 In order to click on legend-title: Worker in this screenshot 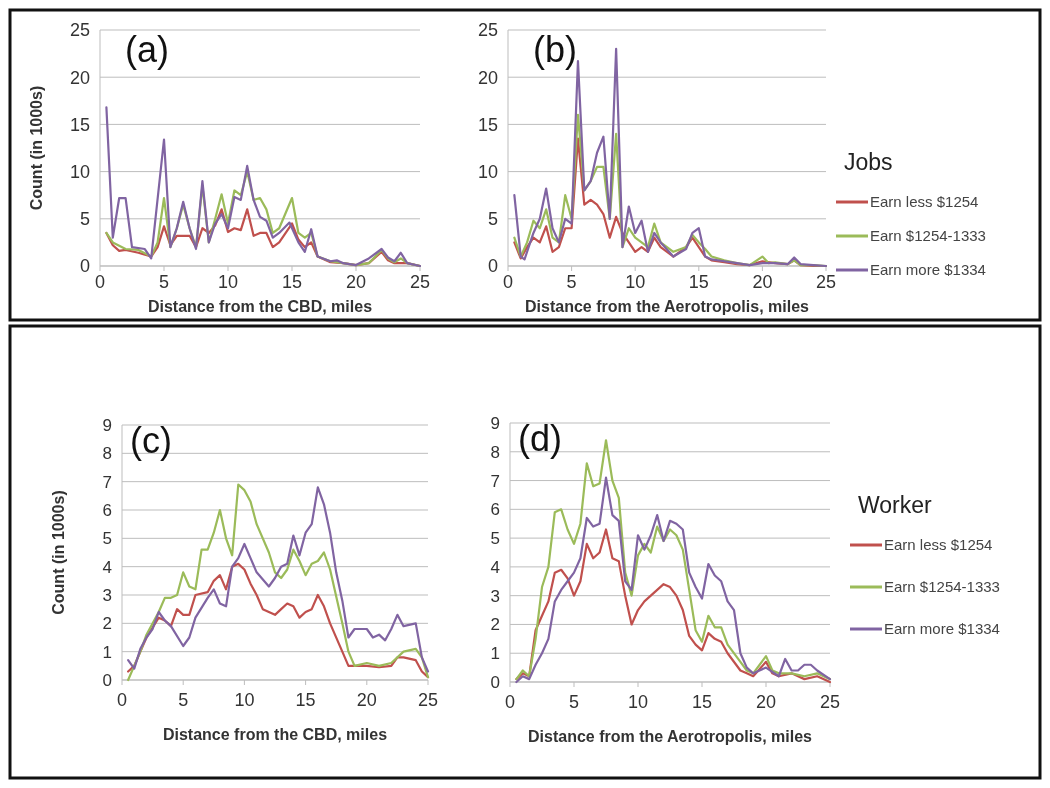, I will do `click(895, 505)`.